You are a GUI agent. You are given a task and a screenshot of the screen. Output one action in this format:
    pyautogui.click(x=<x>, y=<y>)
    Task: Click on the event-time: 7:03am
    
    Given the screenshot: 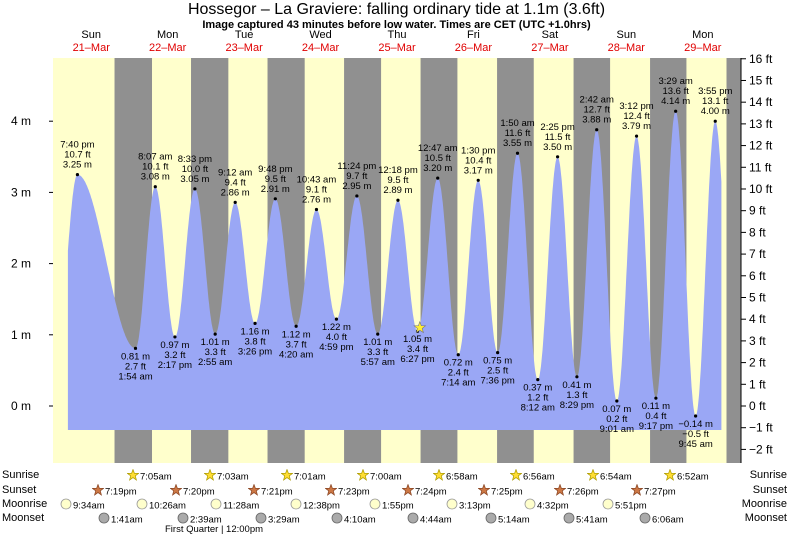 What is the action you would take?
    pyautogui.click(x=233, y=477)
    